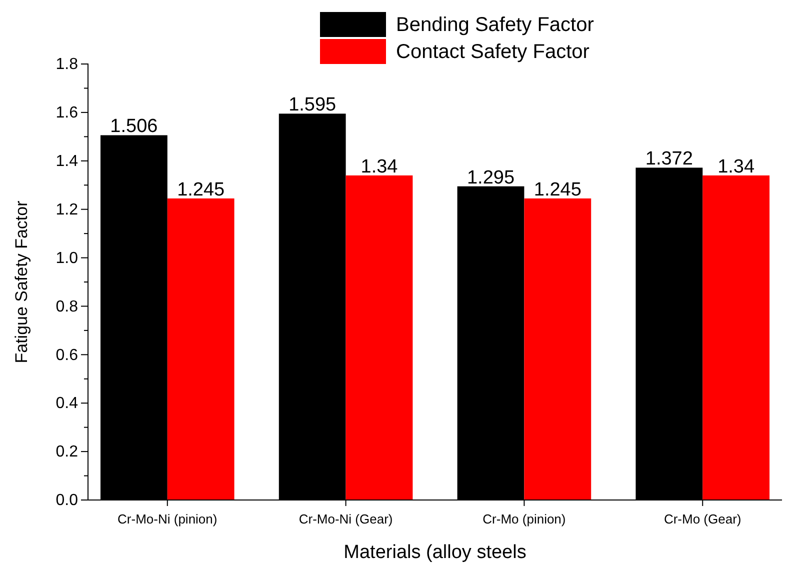 This screenshot has height=567, width=811. I want to click on x-tick-label: Cr-Mo-Ni (pinion), so click(168, 518).